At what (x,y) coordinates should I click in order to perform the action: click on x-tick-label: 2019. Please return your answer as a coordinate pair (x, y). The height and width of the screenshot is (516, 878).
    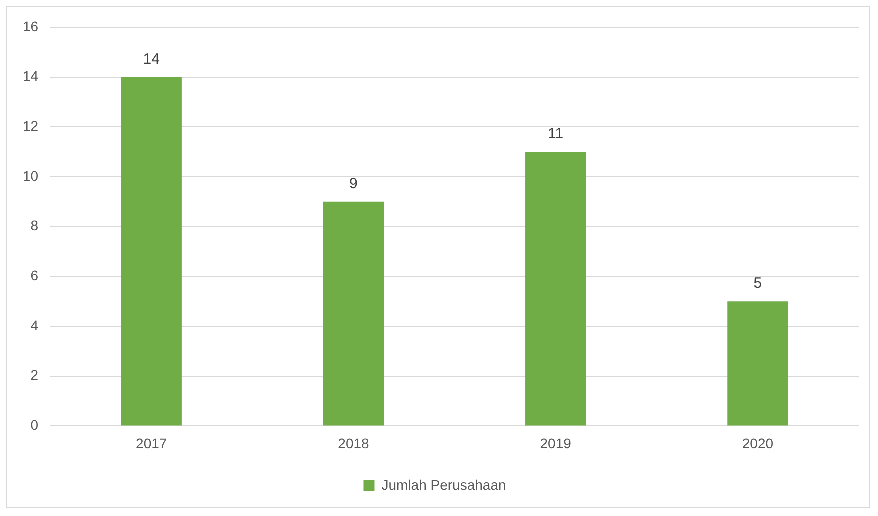
    Looking at the image, I should click on (556, 443).